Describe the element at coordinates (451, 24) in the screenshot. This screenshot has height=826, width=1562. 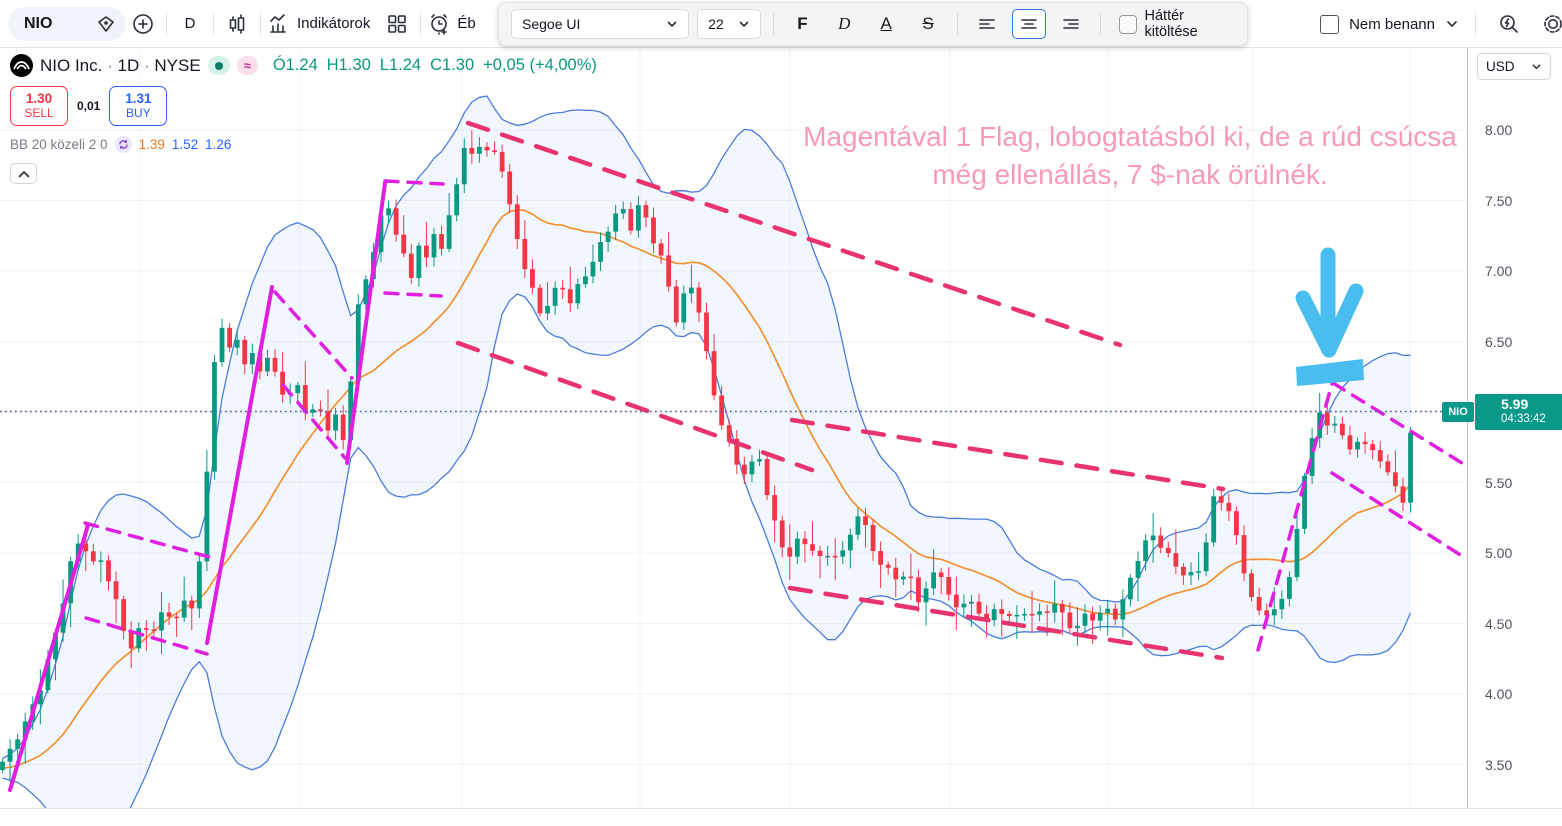
I see `alert-button: Éb` at that location.